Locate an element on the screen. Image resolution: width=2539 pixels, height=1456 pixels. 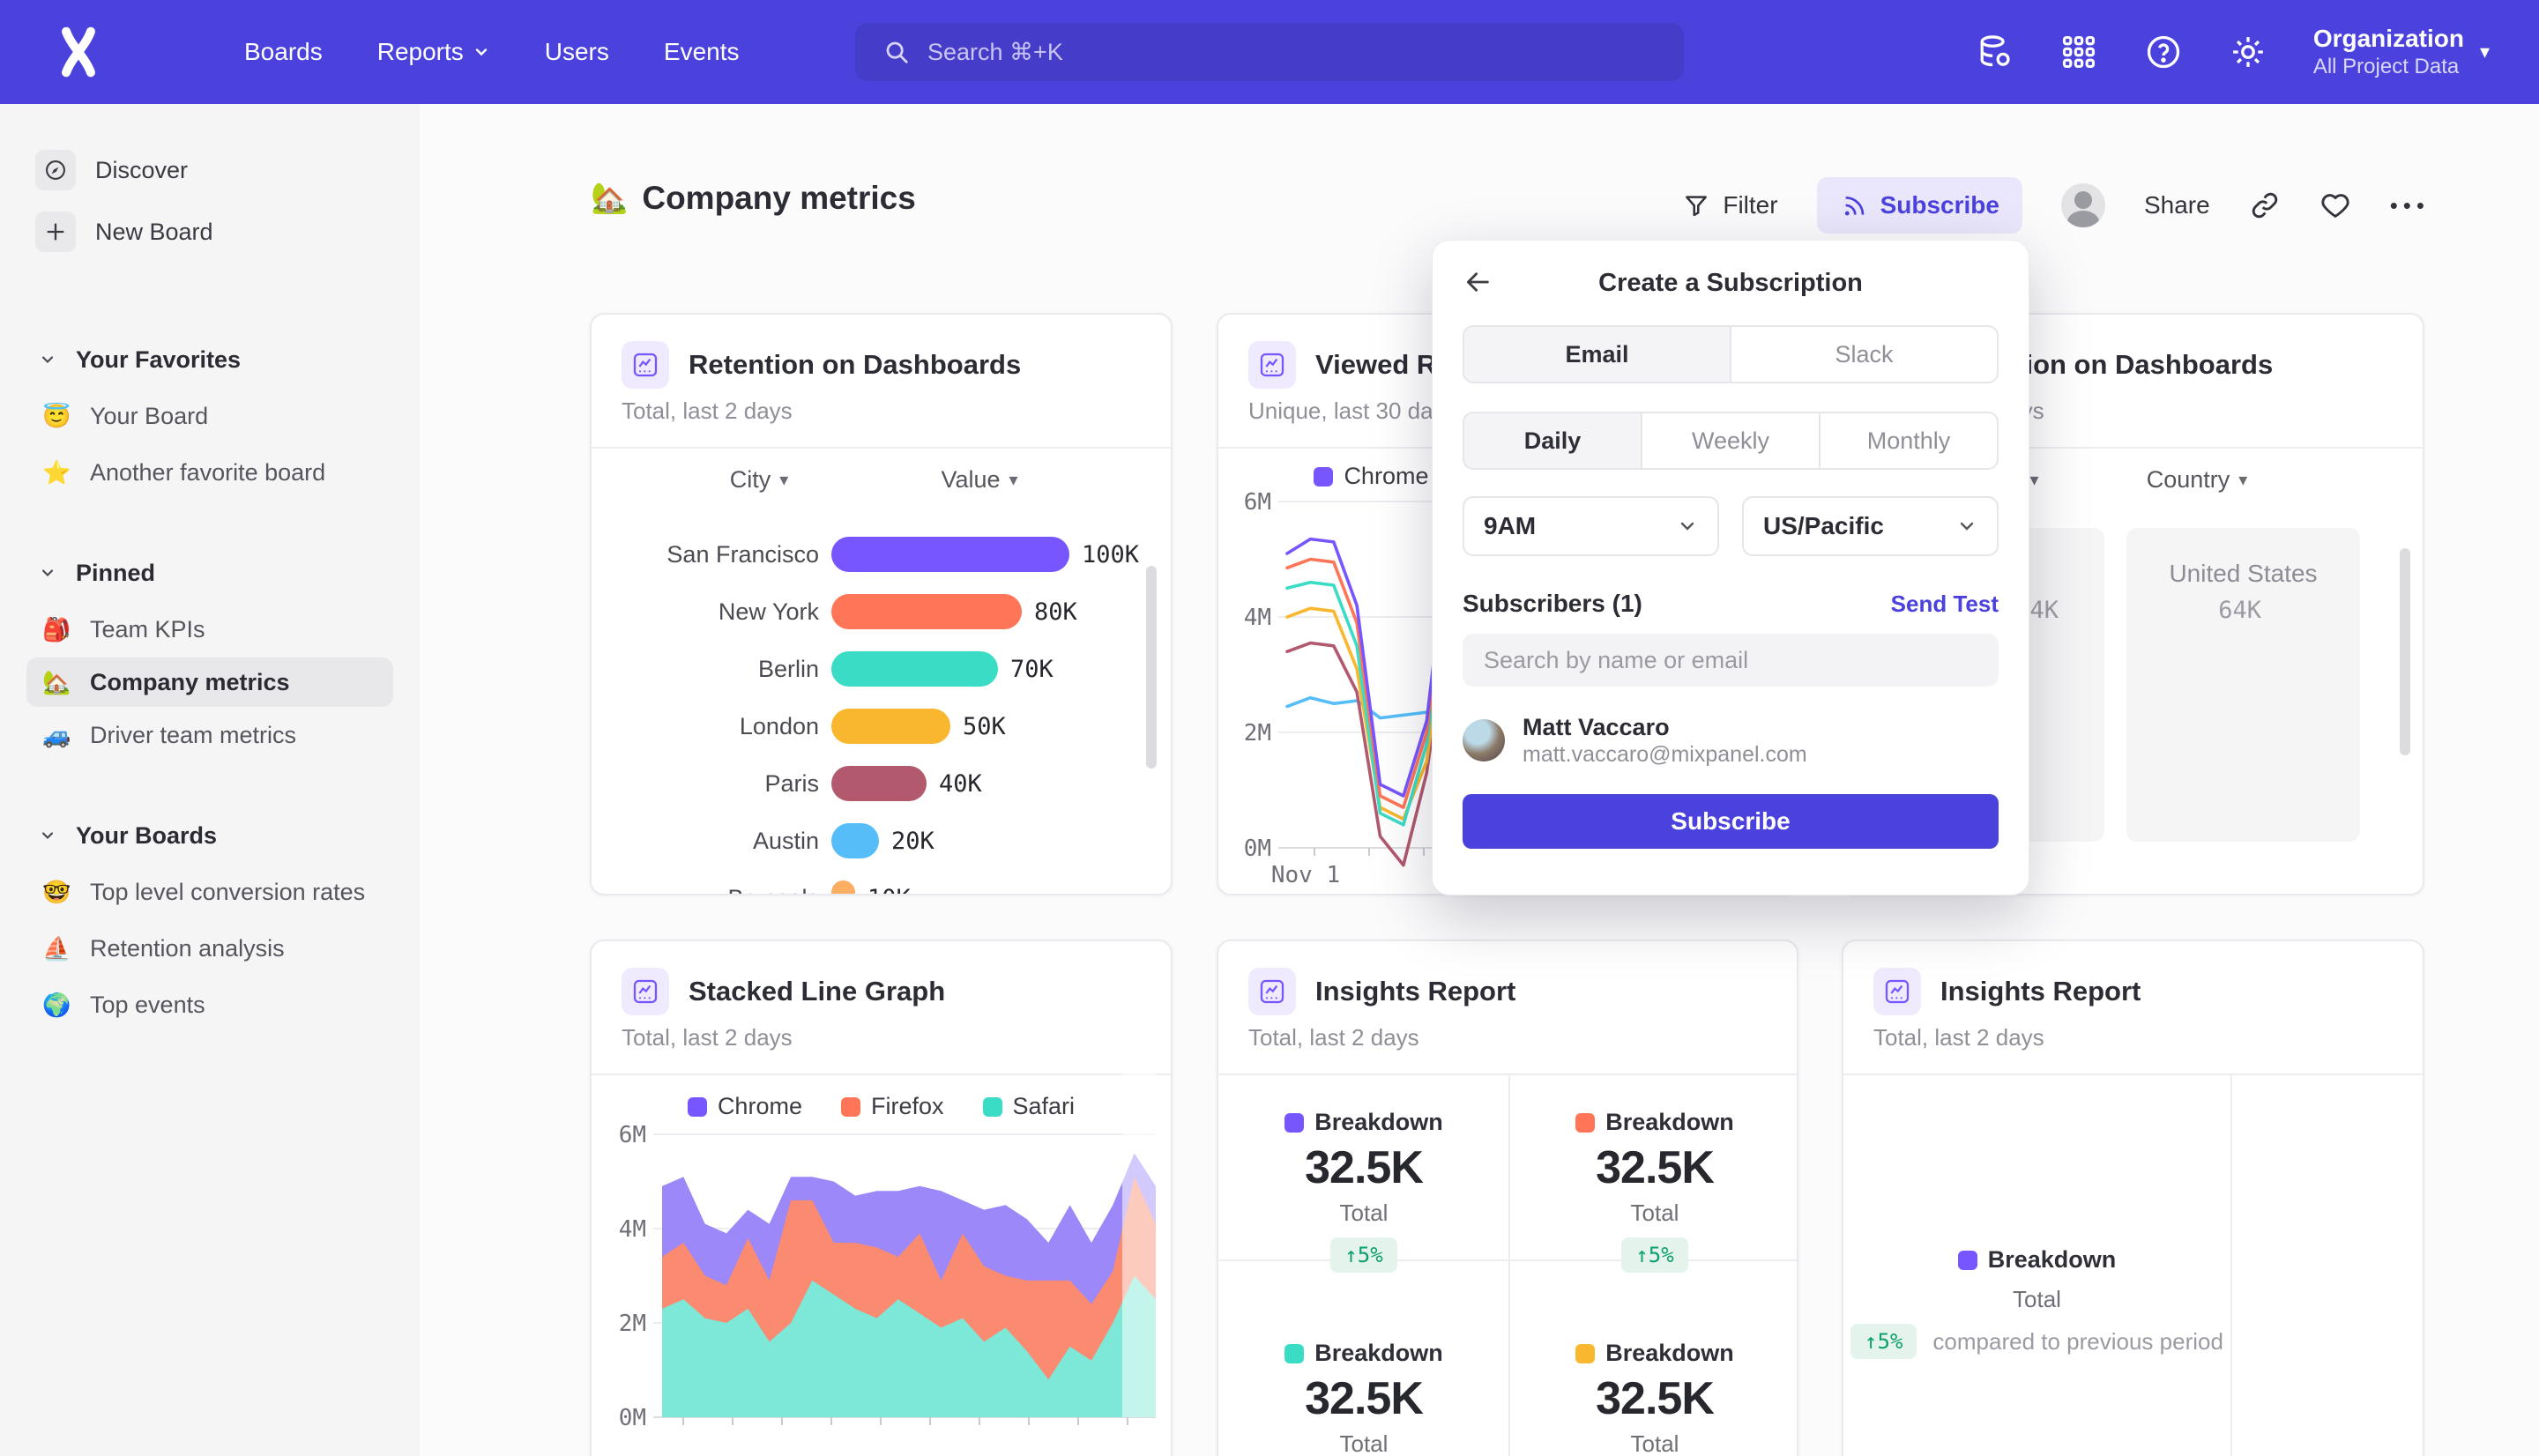
nav-item-events: Events is located at coordinates (701, 51).